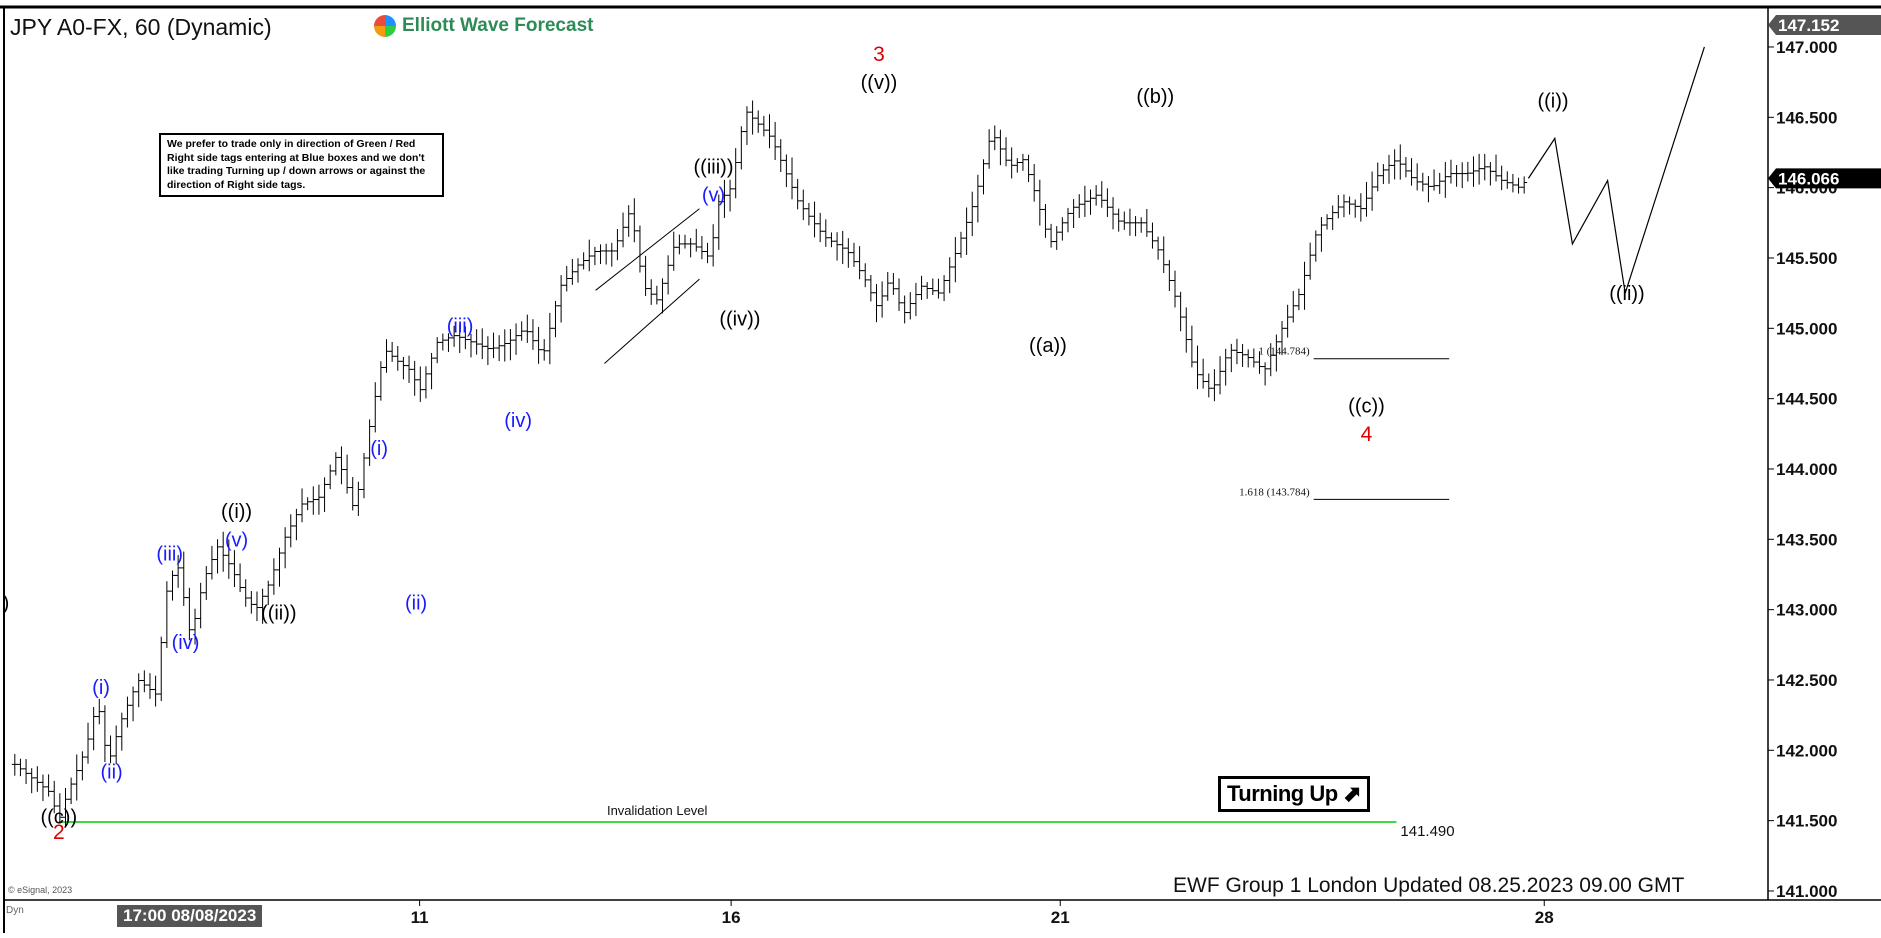 This screenshot has width=1881, height=938. I want to click on y-tick-label: 141.500, so click(1806, 821).